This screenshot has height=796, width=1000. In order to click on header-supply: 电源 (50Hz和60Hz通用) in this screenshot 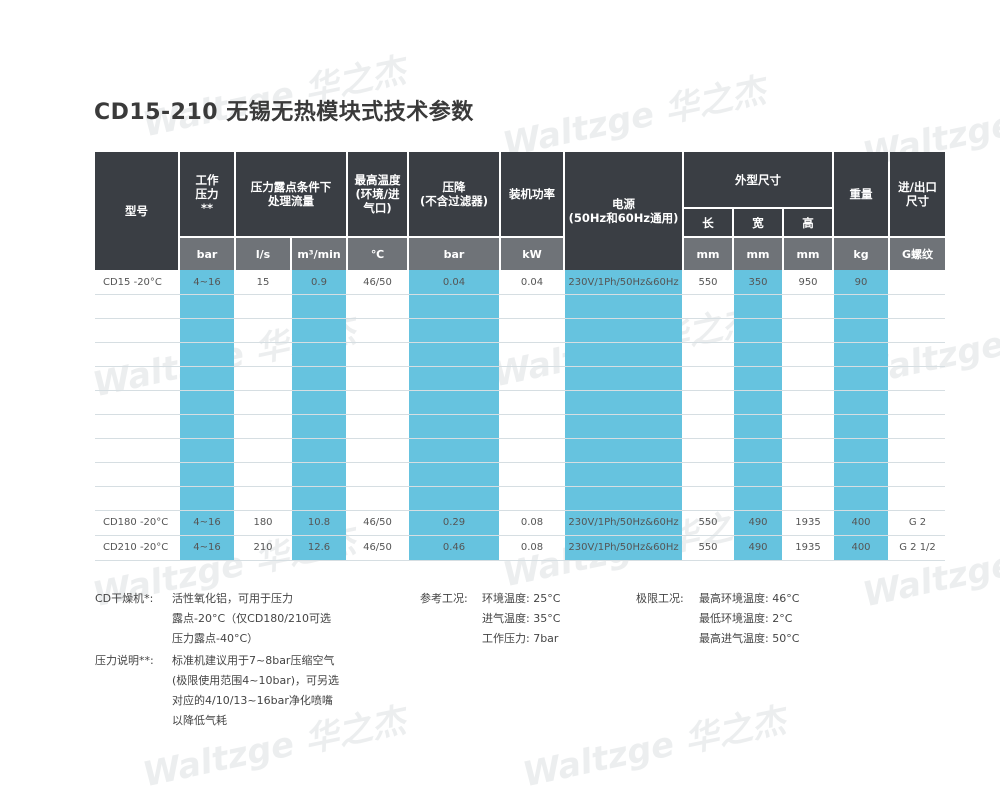, I will do `click(623, 211)`.